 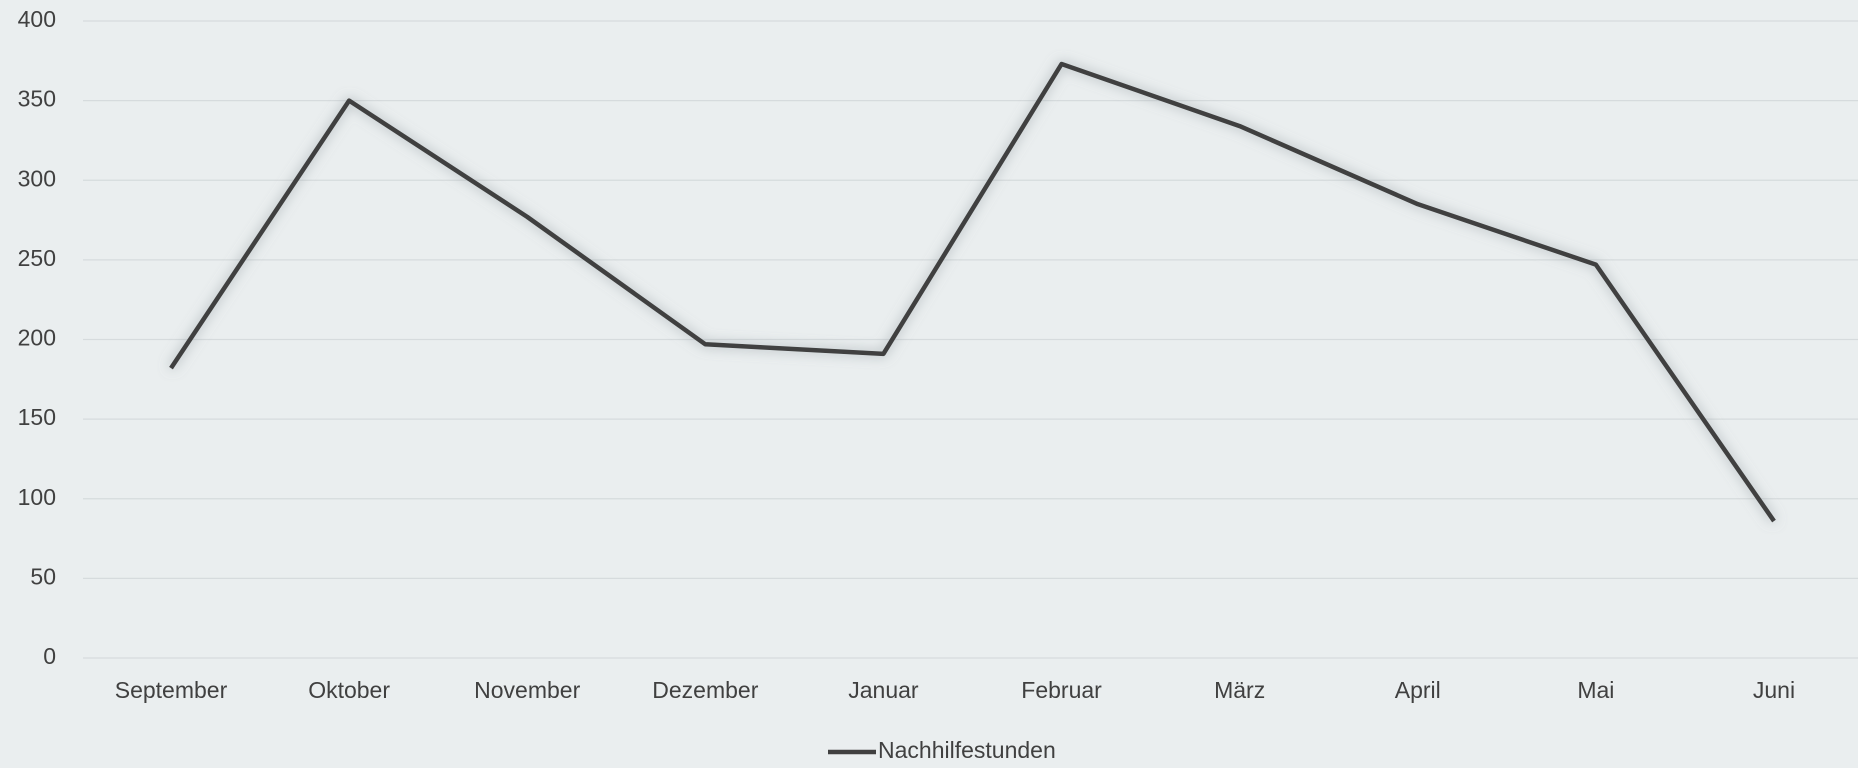 What do you see at coordinates (171, 690) in the screenshot?
I see `x-tick-label: September` at bounding box center [171, 690].